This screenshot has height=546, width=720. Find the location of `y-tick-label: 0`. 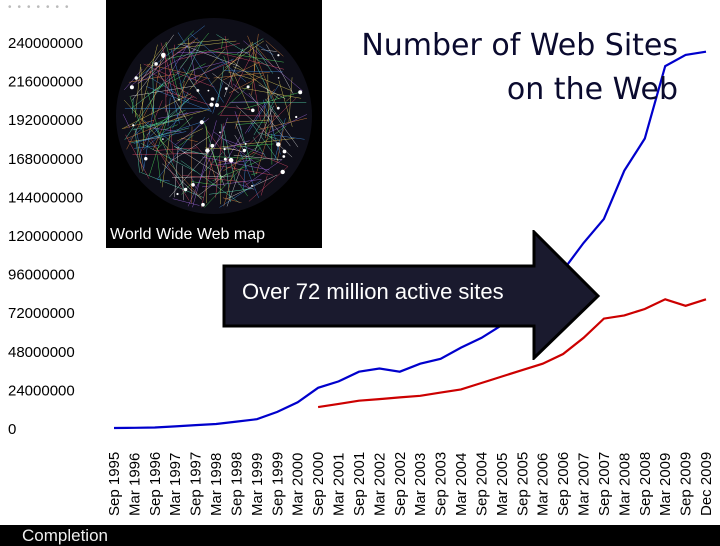

y-tick-label: 0 is located at coordinates (12, 429).